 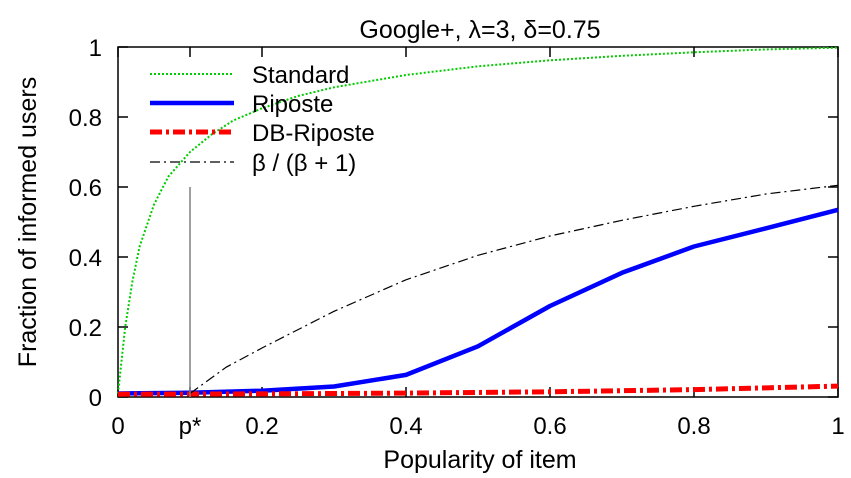 I want to click on y-tick-label: 0.2, so click(x=85, y=328).